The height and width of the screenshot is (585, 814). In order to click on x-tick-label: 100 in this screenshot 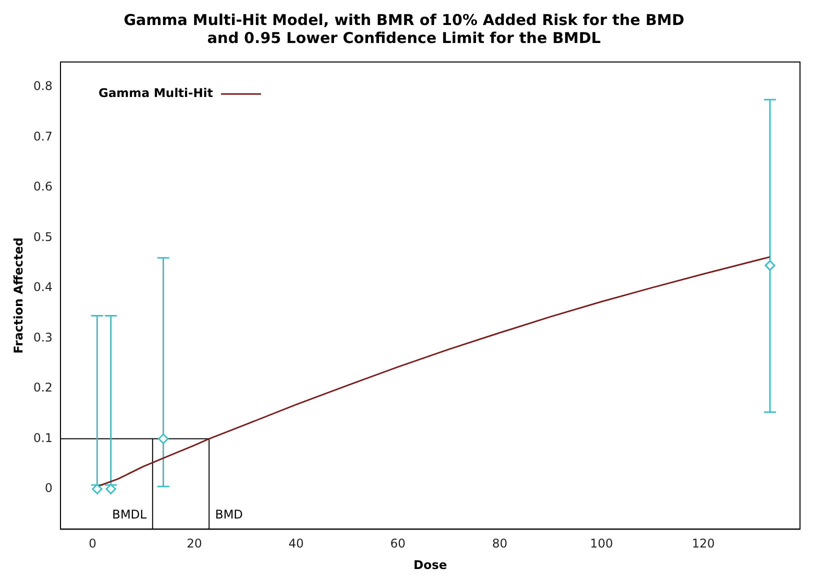, I will do `click(601, 543)`.